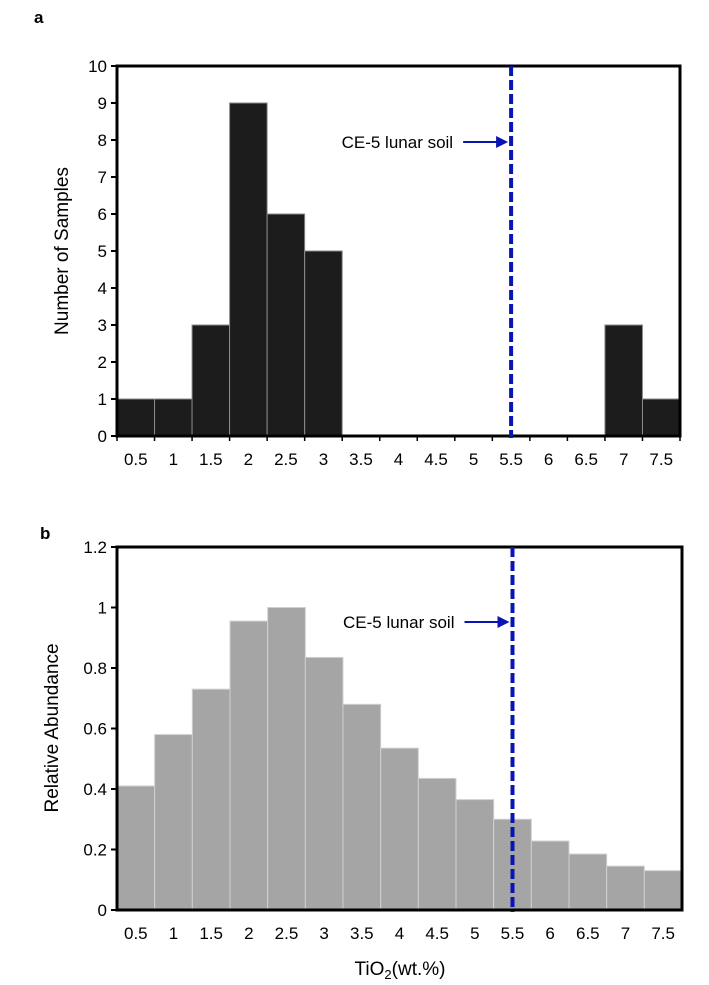  Describe the element at coordinates (95, 789) in the screenshot. I see `y-tick-label: 0.4` at that location.